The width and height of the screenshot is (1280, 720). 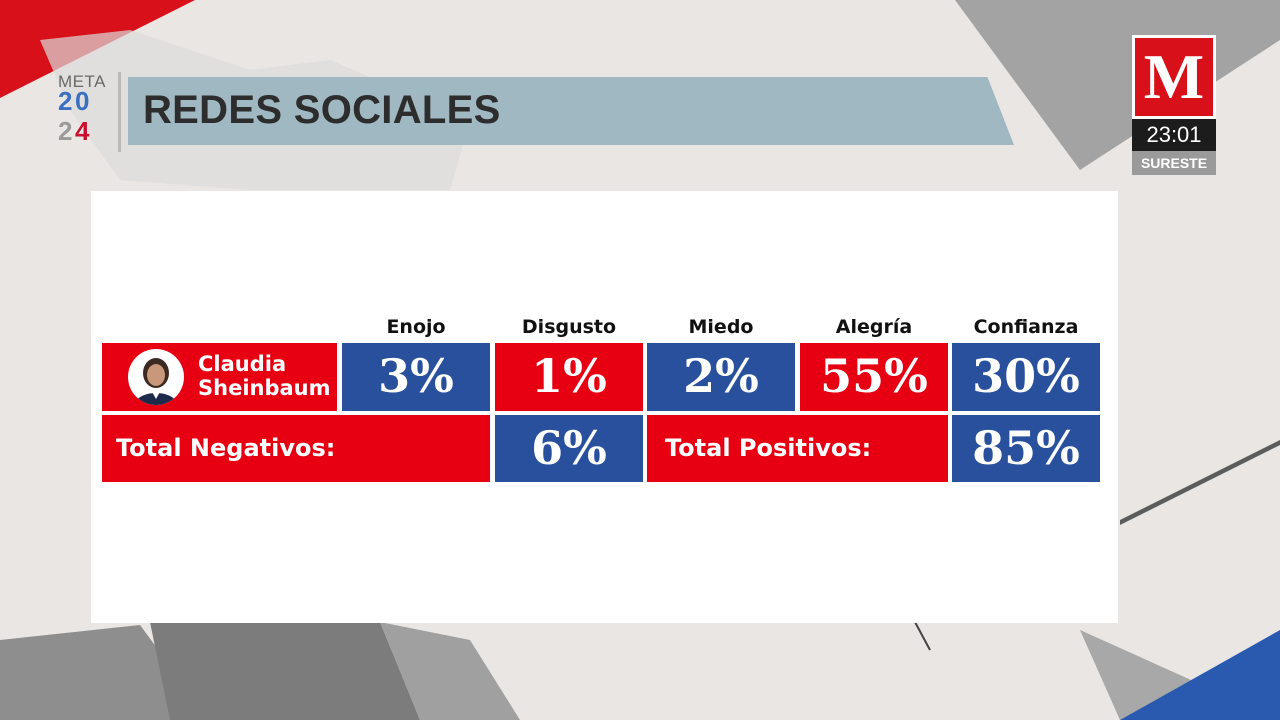 I want to click on value-cell-alegria: 55%, so click(x=874, y=377).